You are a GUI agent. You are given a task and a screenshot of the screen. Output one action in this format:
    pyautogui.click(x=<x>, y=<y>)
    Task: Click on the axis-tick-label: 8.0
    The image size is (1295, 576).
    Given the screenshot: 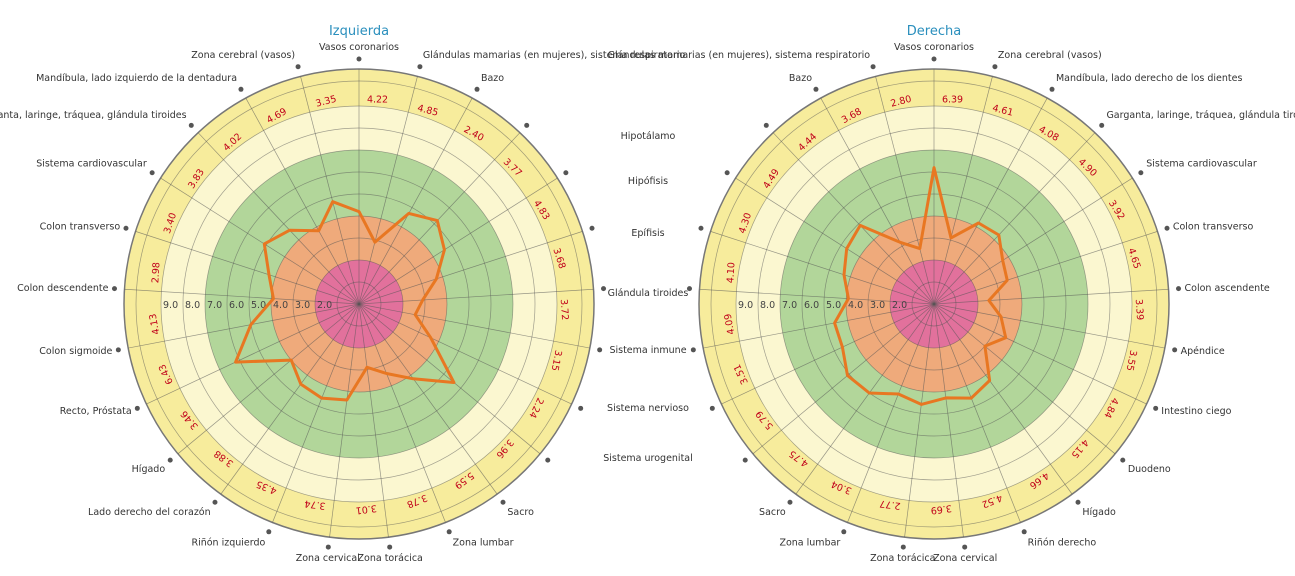 What is the action you would take?
    pyautogui.click(x=767, y=305)
    